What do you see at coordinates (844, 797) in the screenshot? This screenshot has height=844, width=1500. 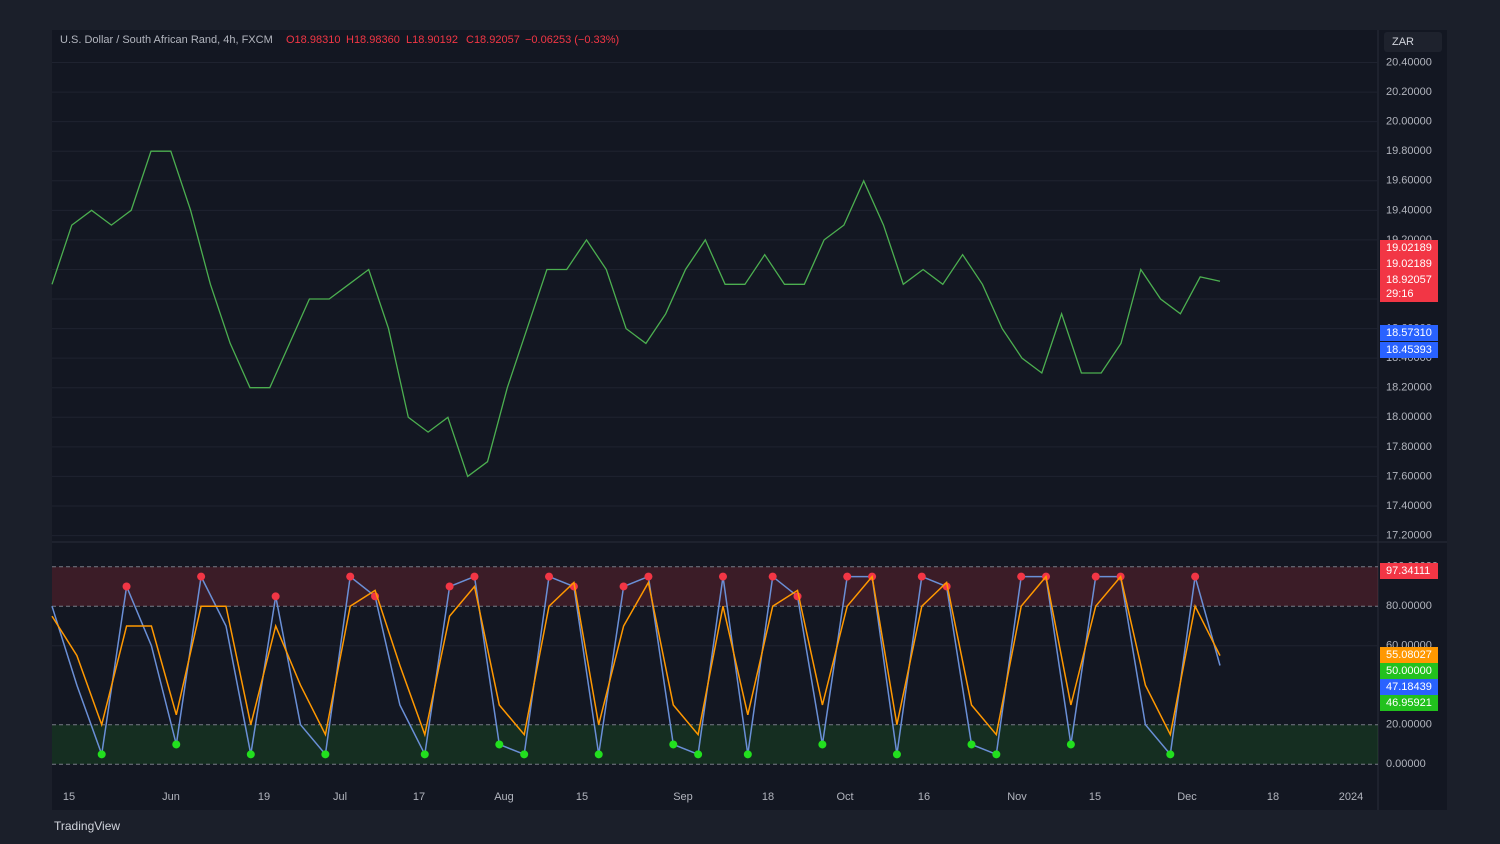 I see `x-tick-label: Oct` at bounding box center [844, 797].